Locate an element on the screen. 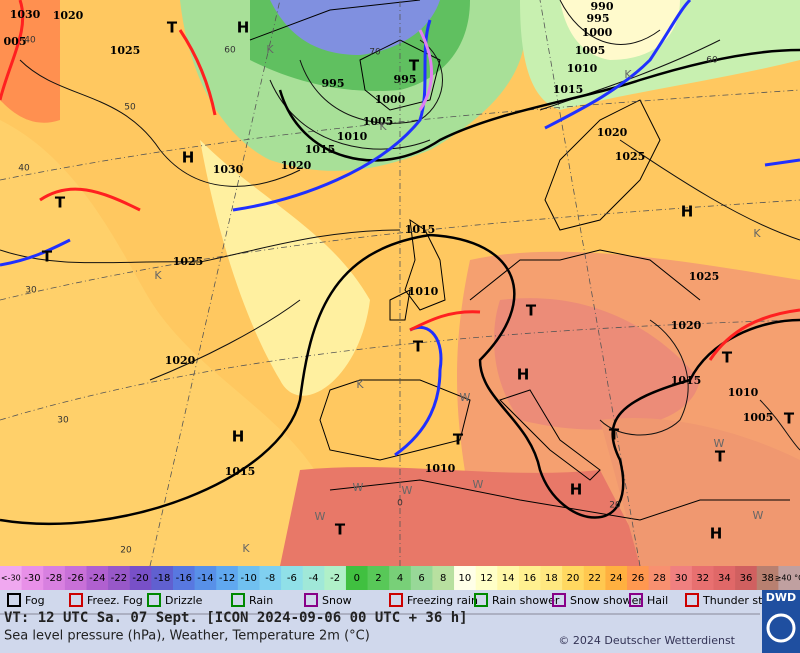 This screenshot has height=653, width=800. color-bin-label: ≥40 °C is located at coordinates (787, 578).